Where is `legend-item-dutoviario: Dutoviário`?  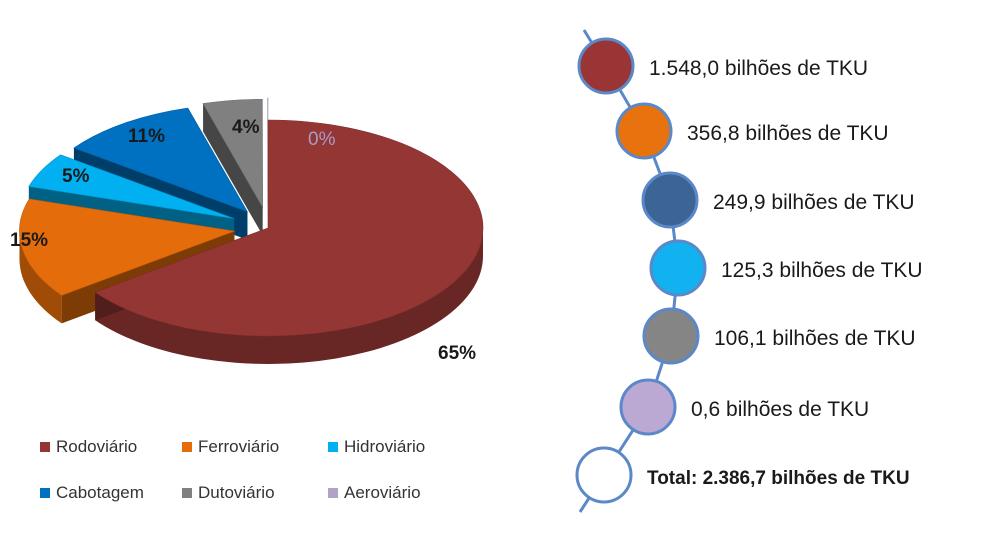
legend-item-dutoviario: Dutoviário is located at coordinates (228, 493).